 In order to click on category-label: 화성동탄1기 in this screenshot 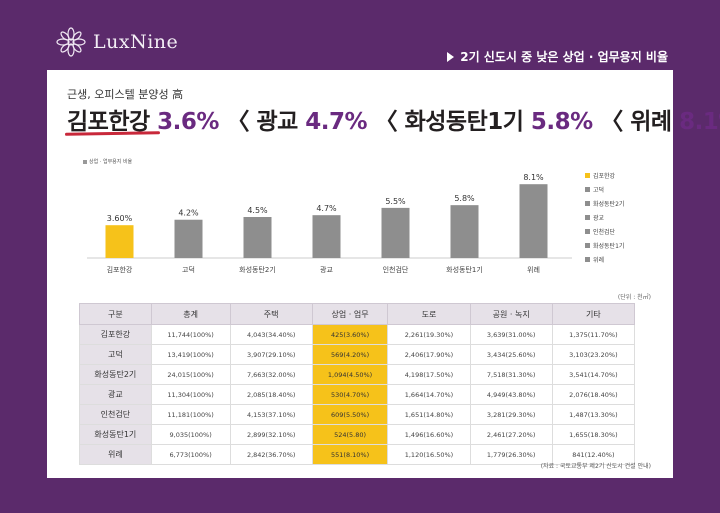, I will do `click(464, 269)`.